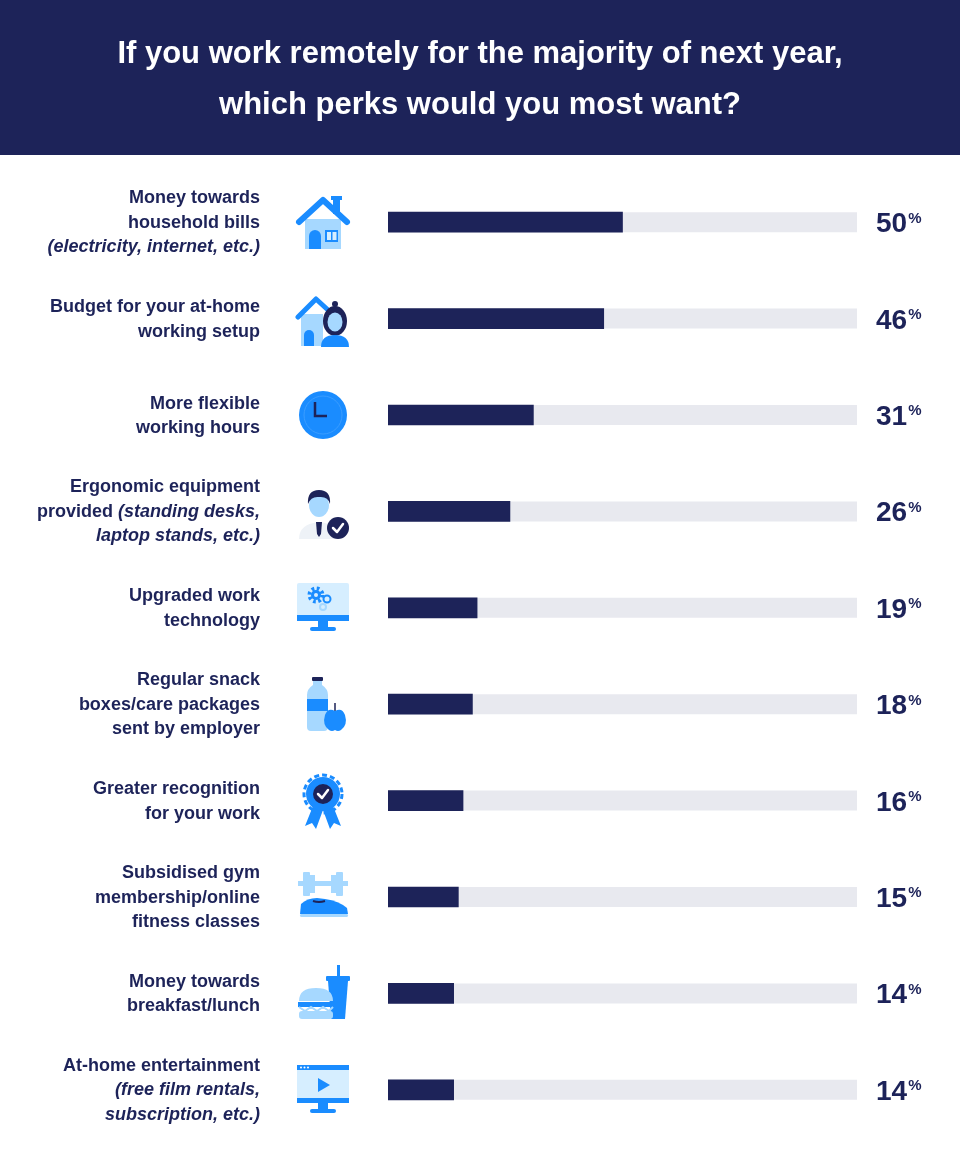  What do you see at coordinates (899, 705) in the screenshot?
I see `data-label: 18%` at bounding box center [899, 705].